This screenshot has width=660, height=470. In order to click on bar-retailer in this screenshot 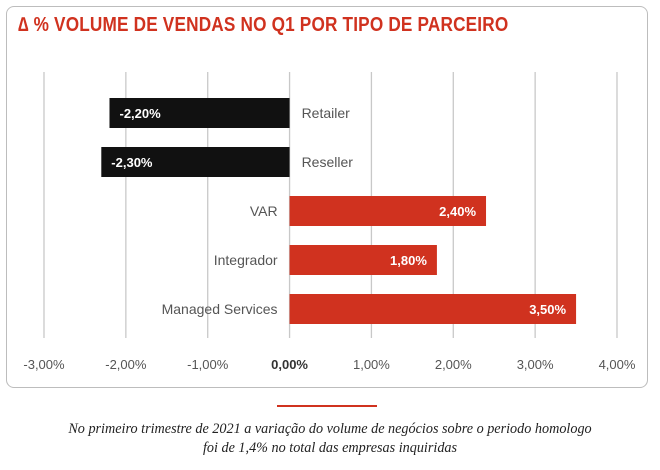, I will do `click(199, 113)`.